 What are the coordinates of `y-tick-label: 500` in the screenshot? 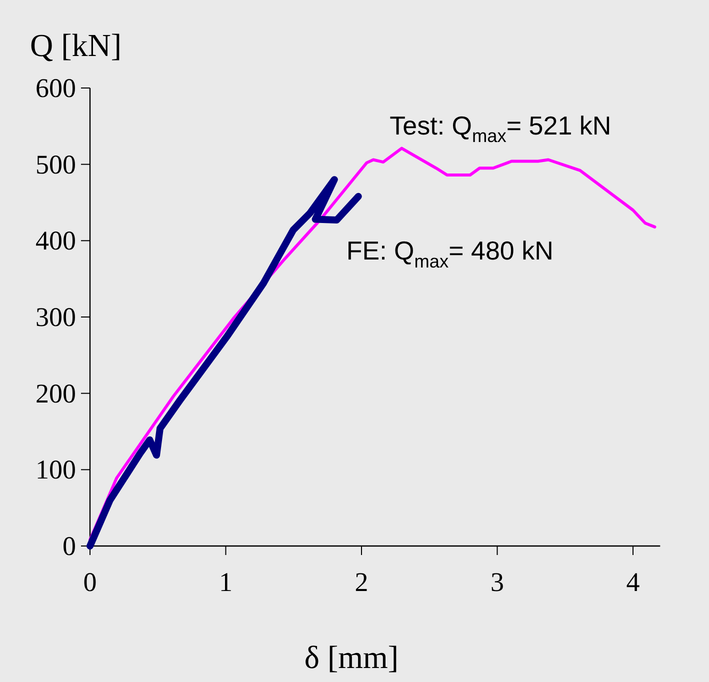 It's located at (56, 164).